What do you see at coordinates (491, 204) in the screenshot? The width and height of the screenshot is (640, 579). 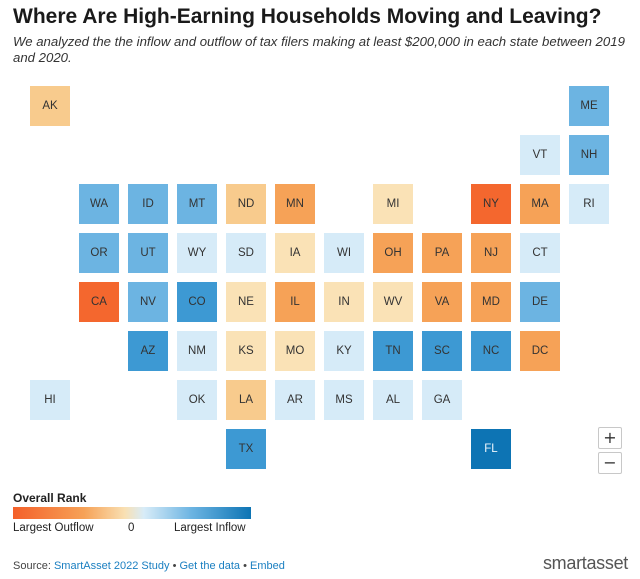 I see `state-tile-ny: NY` at bounding box center [491, 204].